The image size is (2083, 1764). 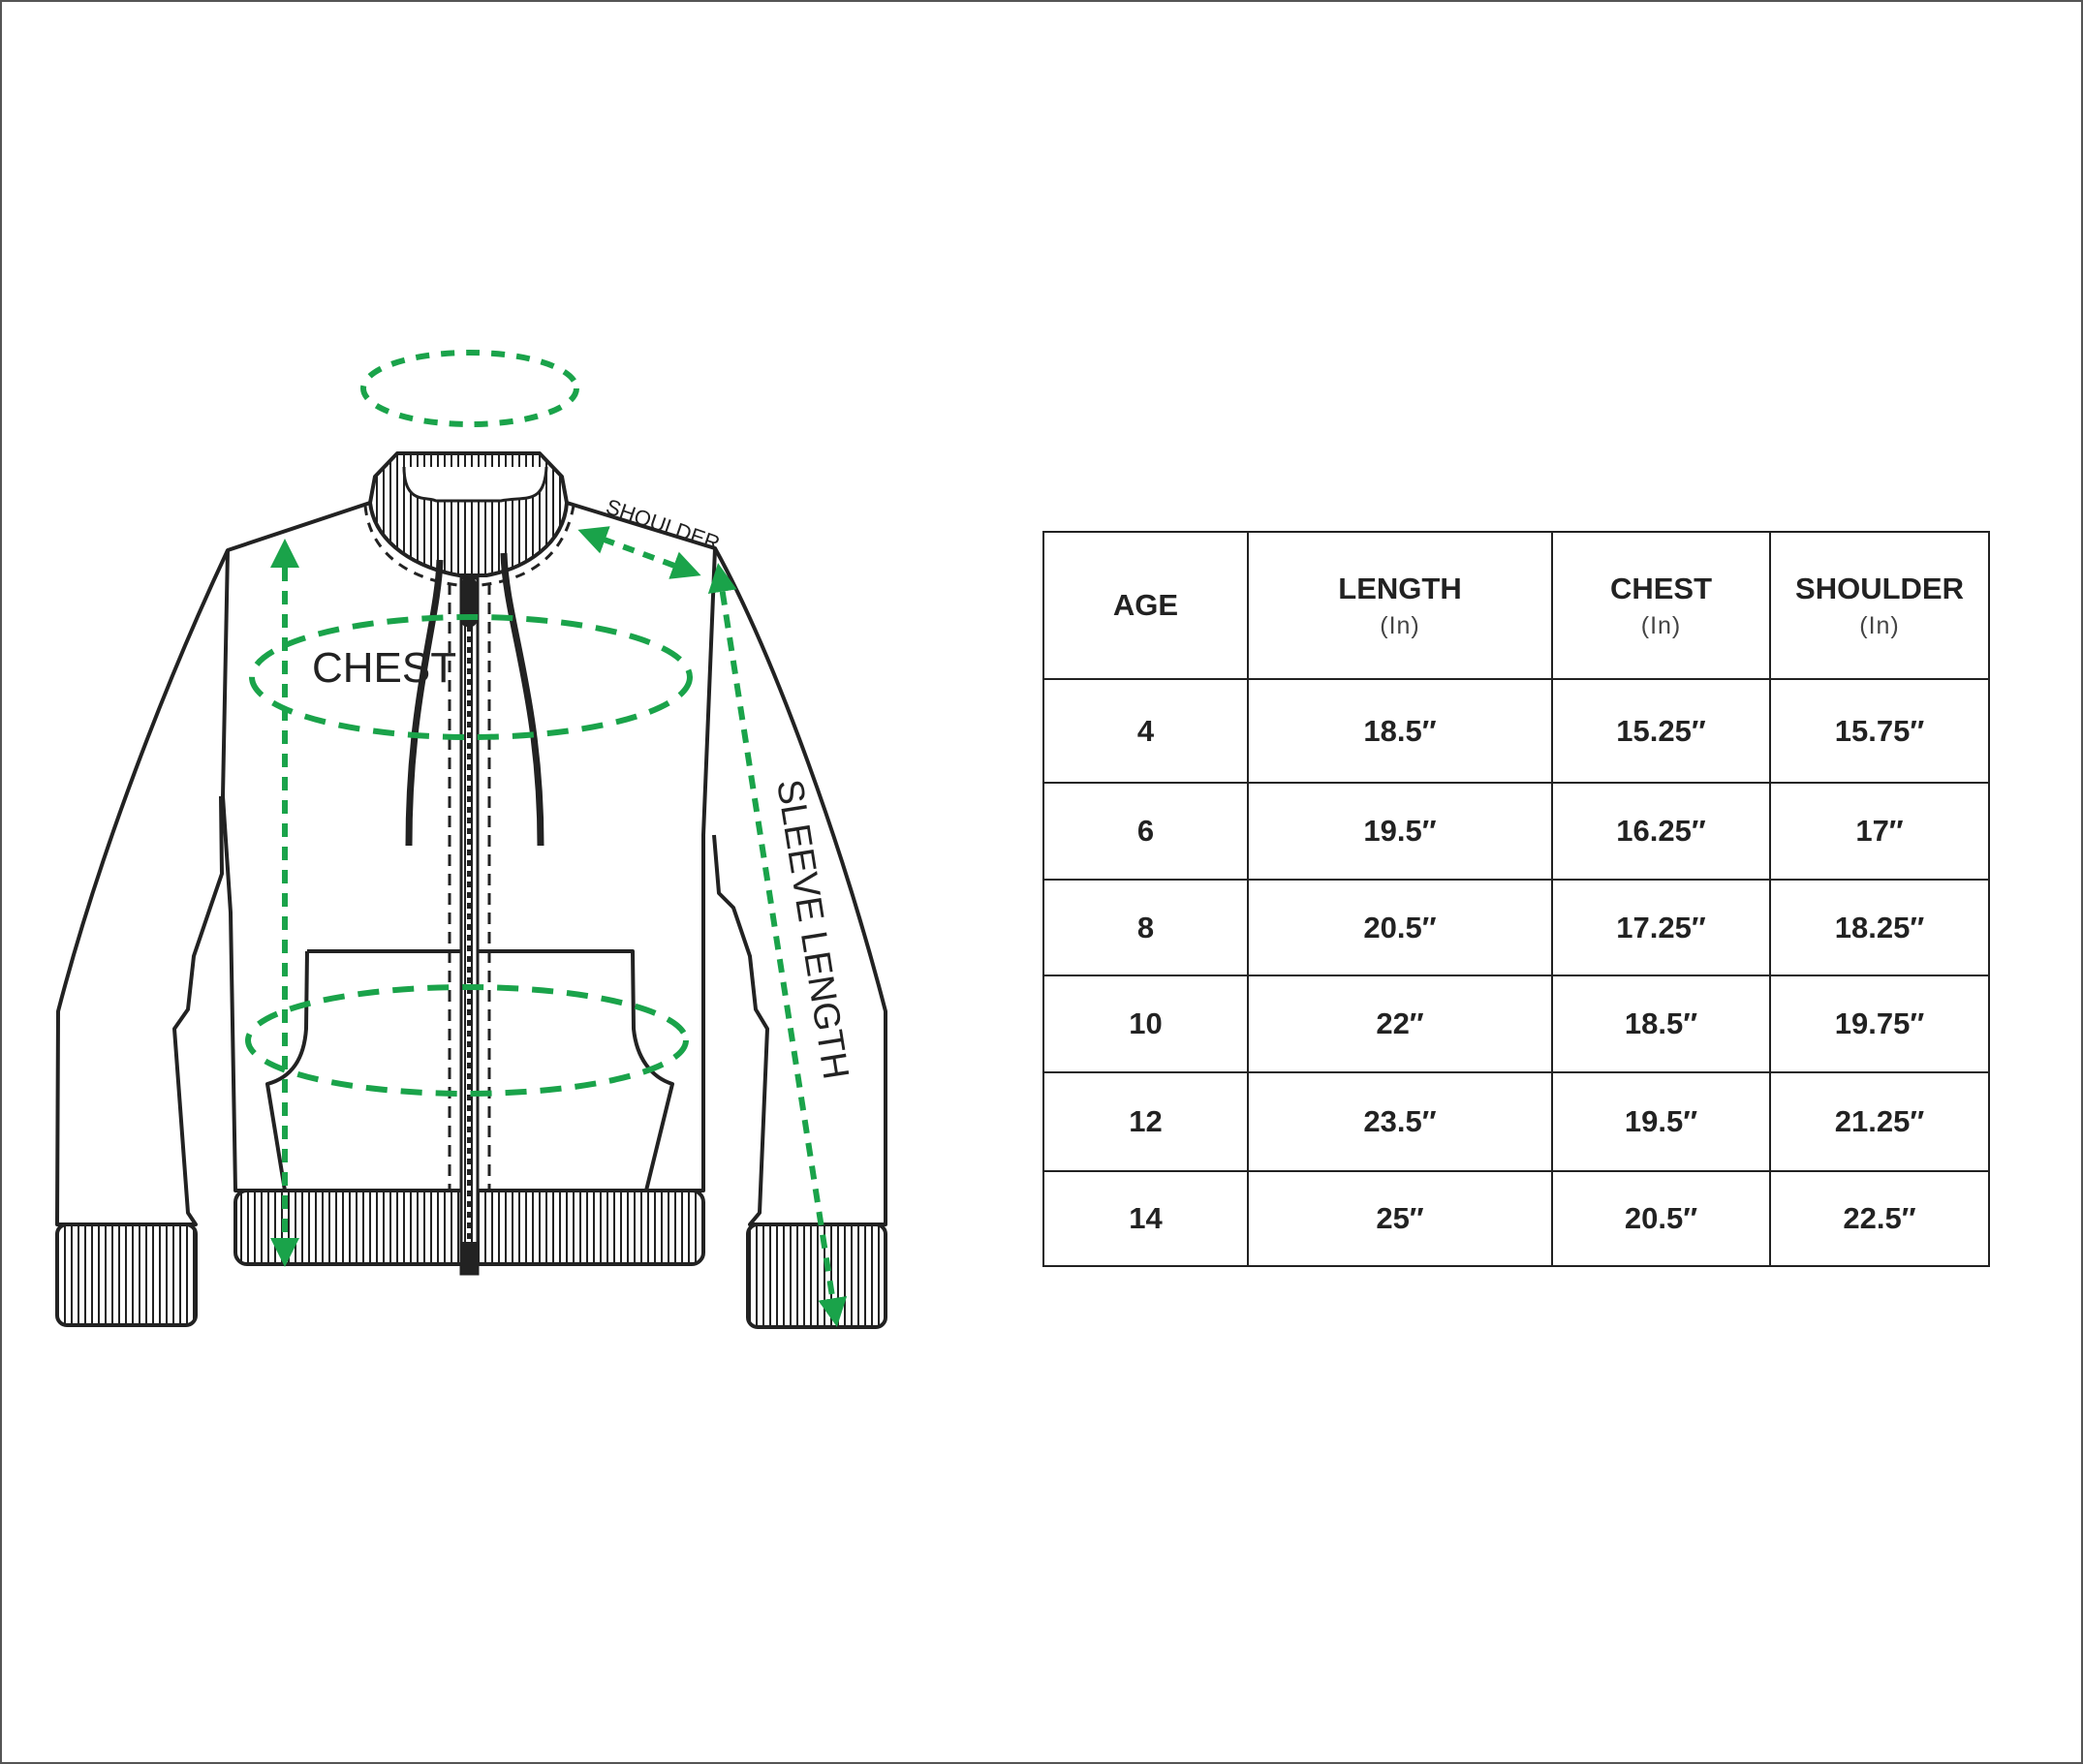 What do you see at coordinates (1661, 927) in the screenshot?
I see `cell-chest: 17.25″` at bounding box center [1661, 927].